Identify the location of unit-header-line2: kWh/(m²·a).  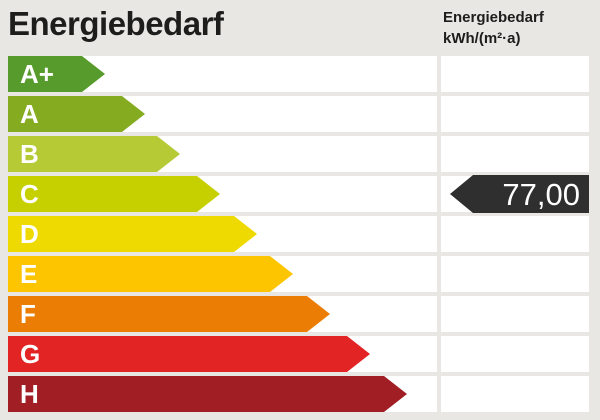
(482, 38).